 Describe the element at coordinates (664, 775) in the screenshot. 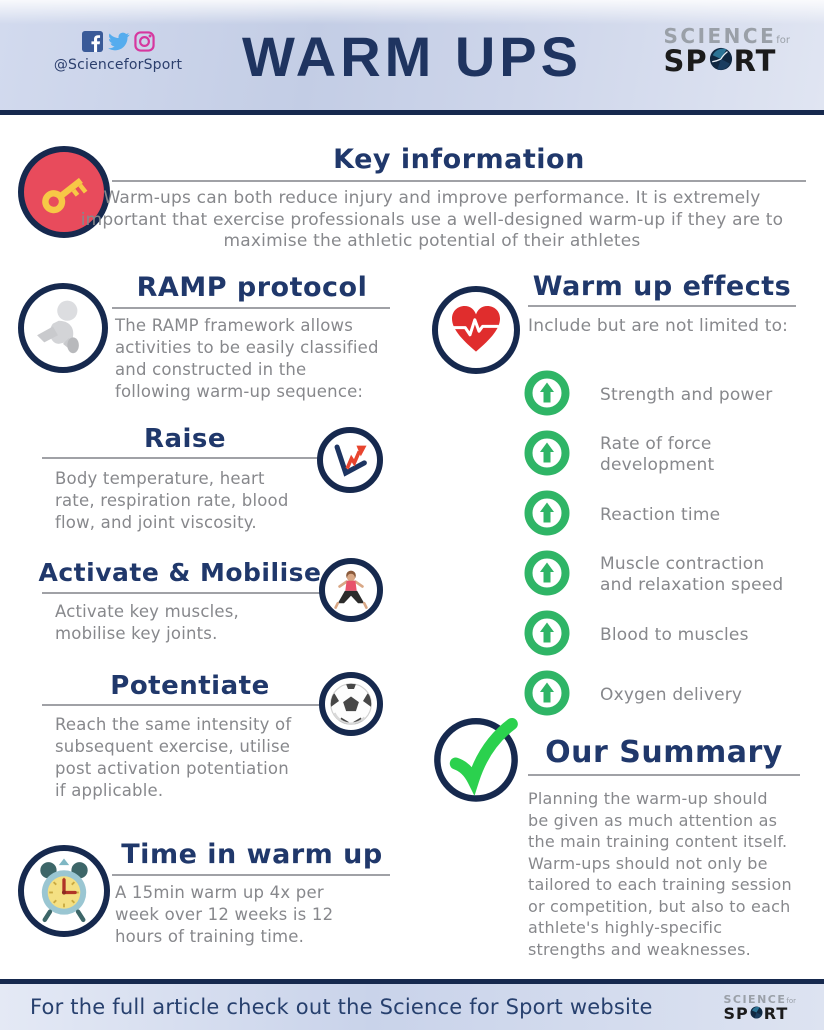

I see `our-summary-rule` at that location.